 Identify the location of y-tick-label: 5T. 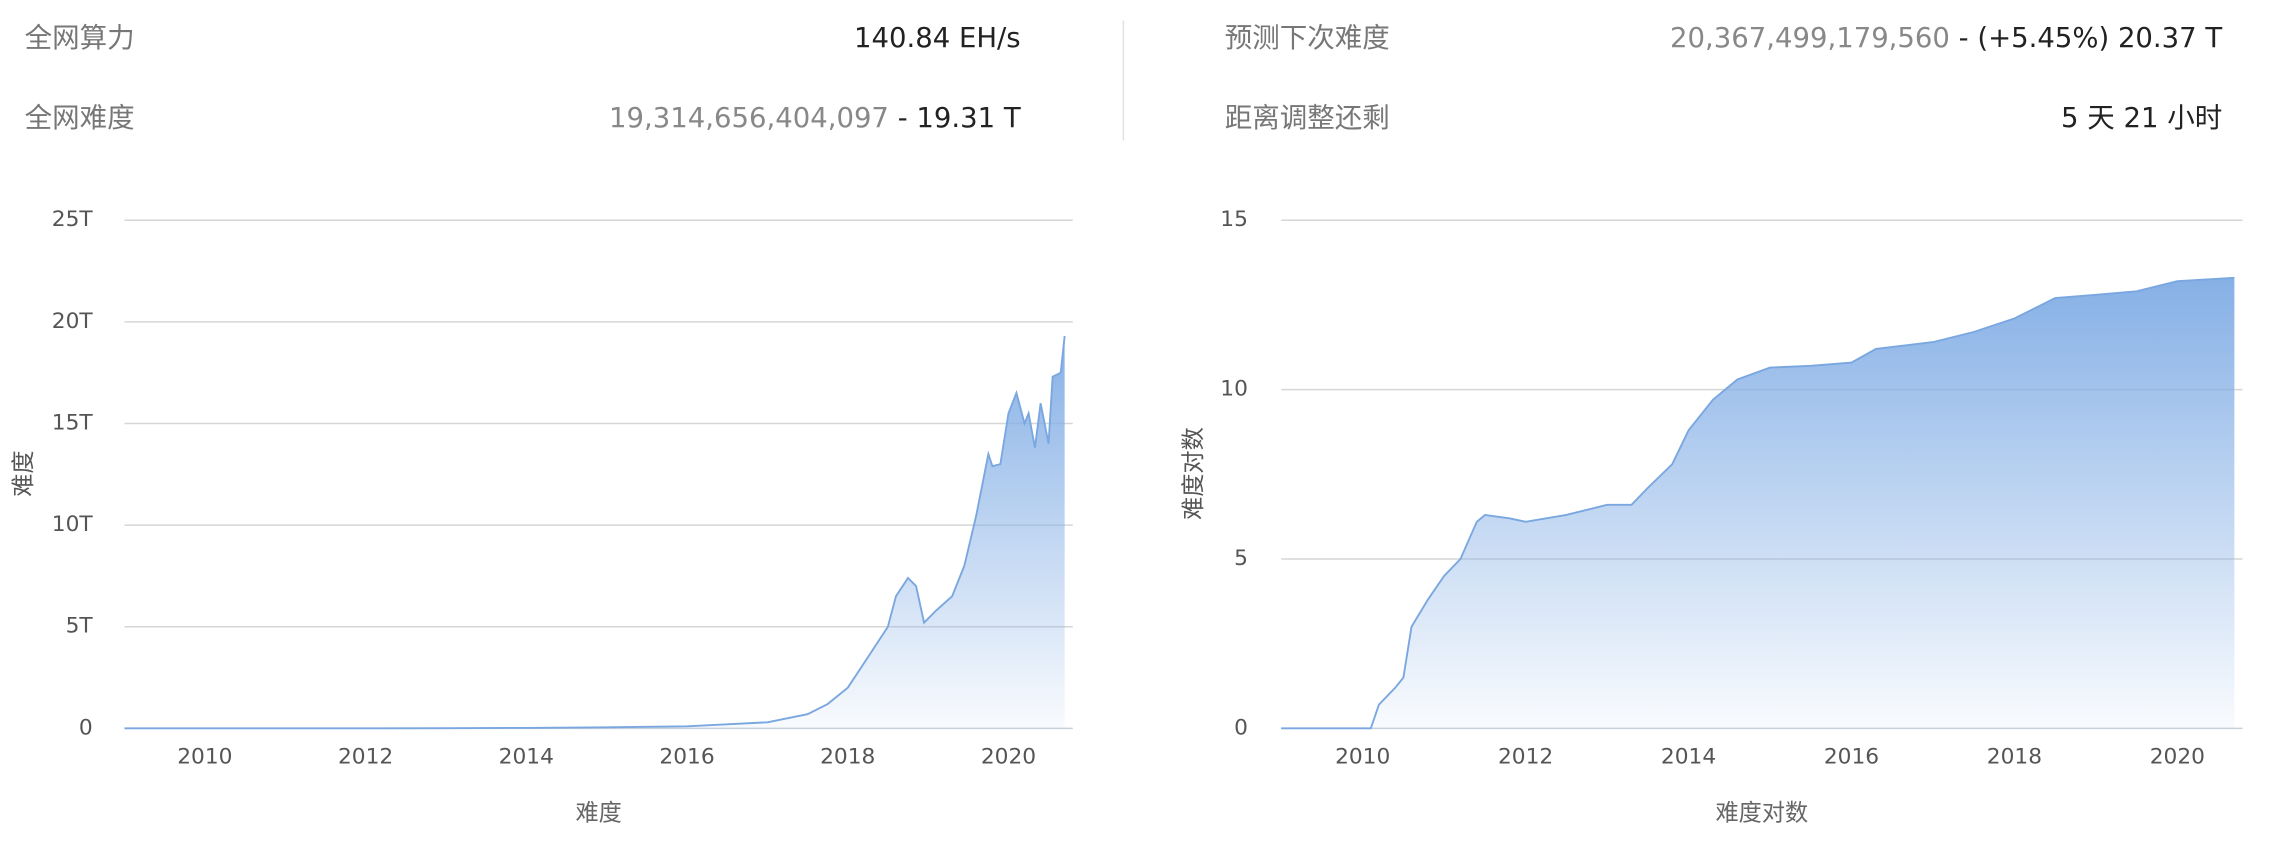
(80, 626).